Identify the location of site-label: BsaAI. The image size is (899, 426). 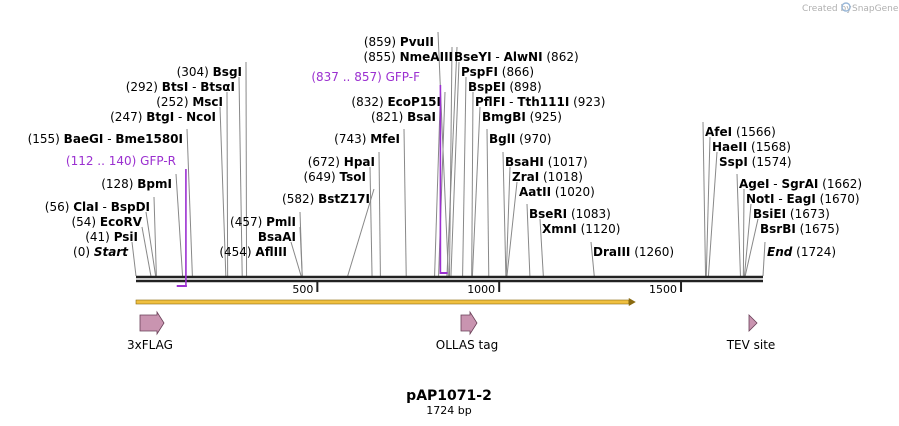
(277, 237).